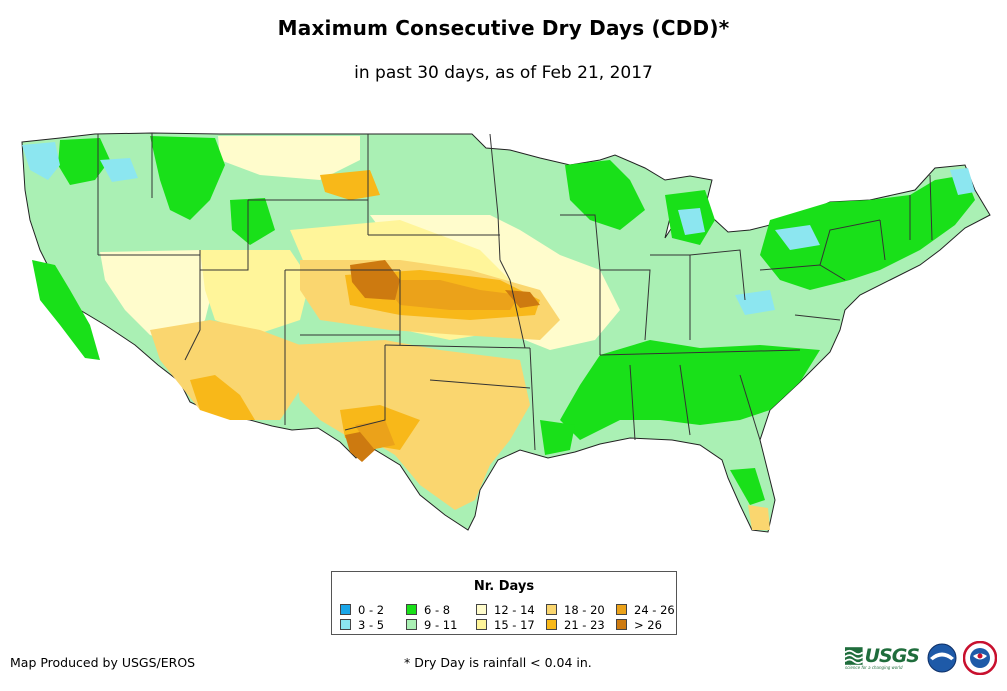  I want to click on patch-12-14-north, so click(289, 158).